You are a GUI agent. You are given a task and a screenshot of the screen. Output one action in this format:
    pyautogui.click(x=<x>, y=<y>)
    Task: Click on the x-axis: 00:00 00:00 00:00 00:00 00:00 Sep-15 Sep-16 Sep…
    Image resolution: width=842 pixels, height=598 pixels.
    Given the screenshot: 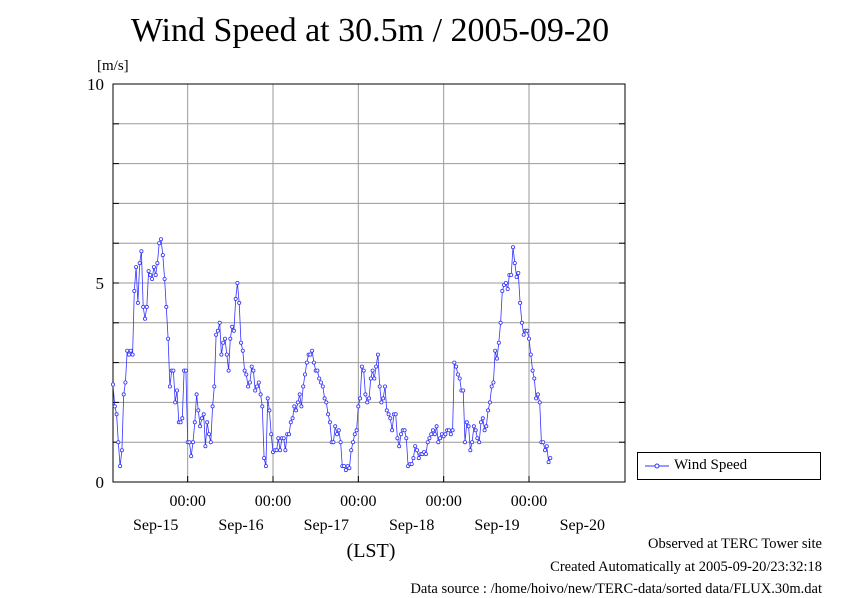 What is the action you would take?
    pyautogui.click(x=369, y=505)
    